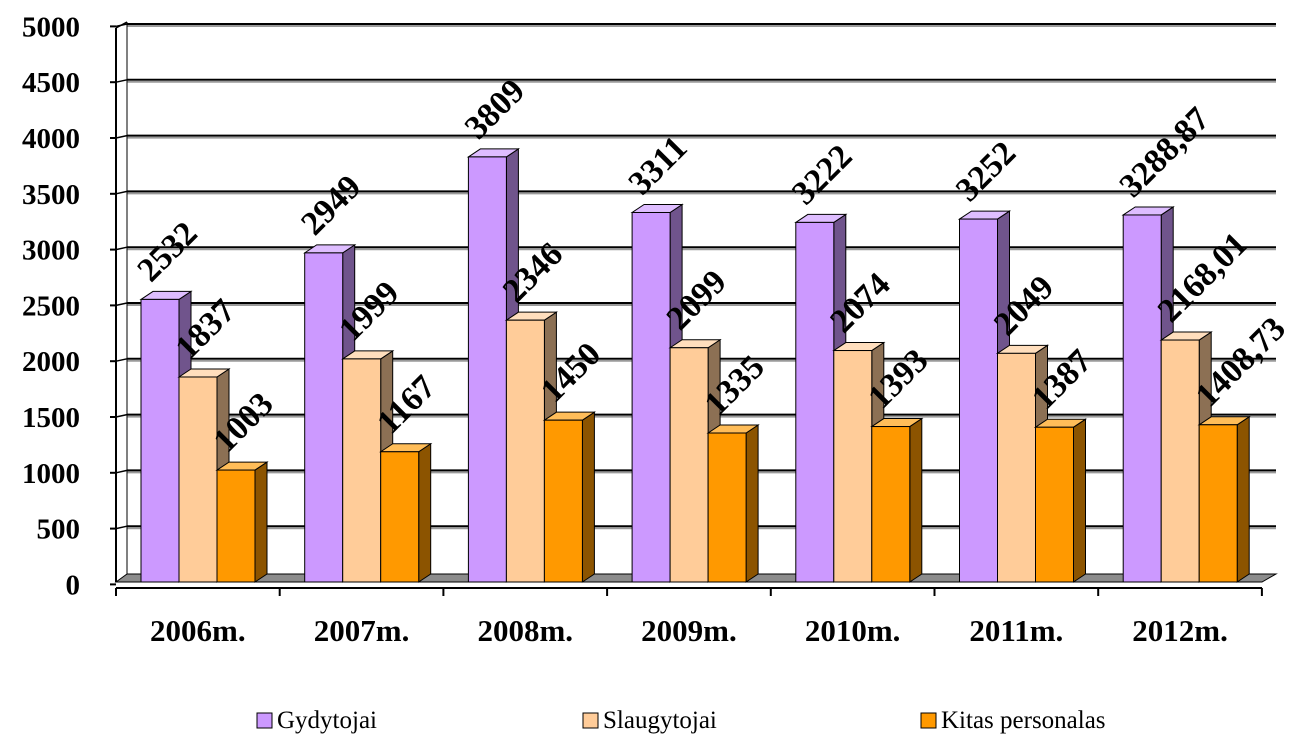  What do you see at coordinates (660, 720) in the screenshot?
I see `legend-label: Slaugytojai` at bounding box center [660, 720].